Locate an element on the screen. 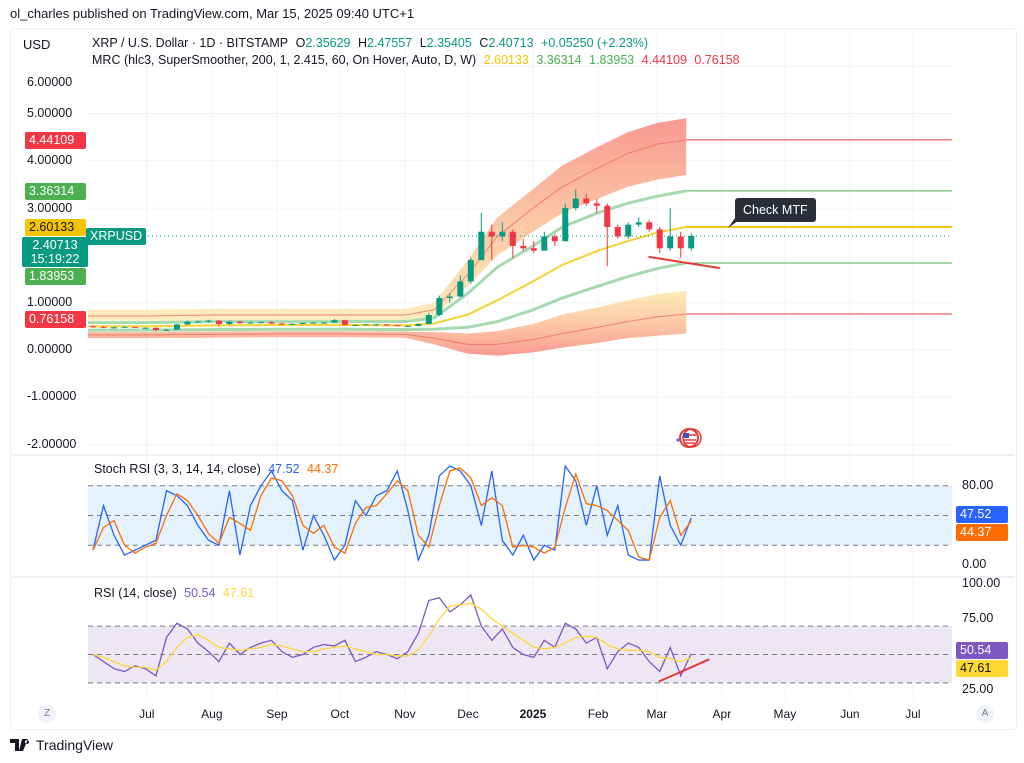 The height and width of the screenshot is (763, 1024). candles is located at coordinates (405, 260).